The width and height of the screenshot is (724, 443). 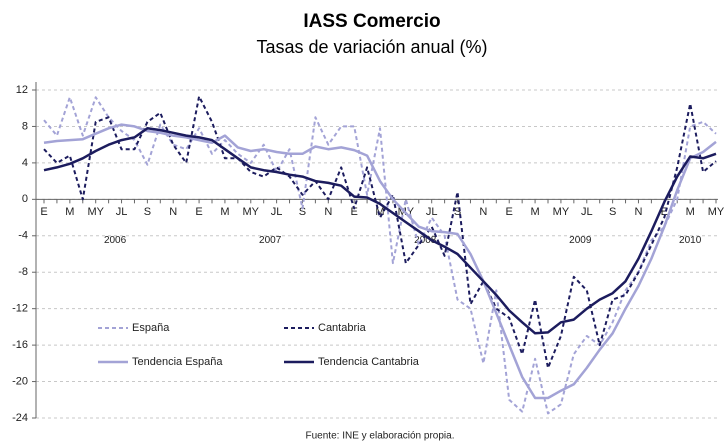 I want to click on chart-title: IASS Comercio, so click(x=371, y=21).